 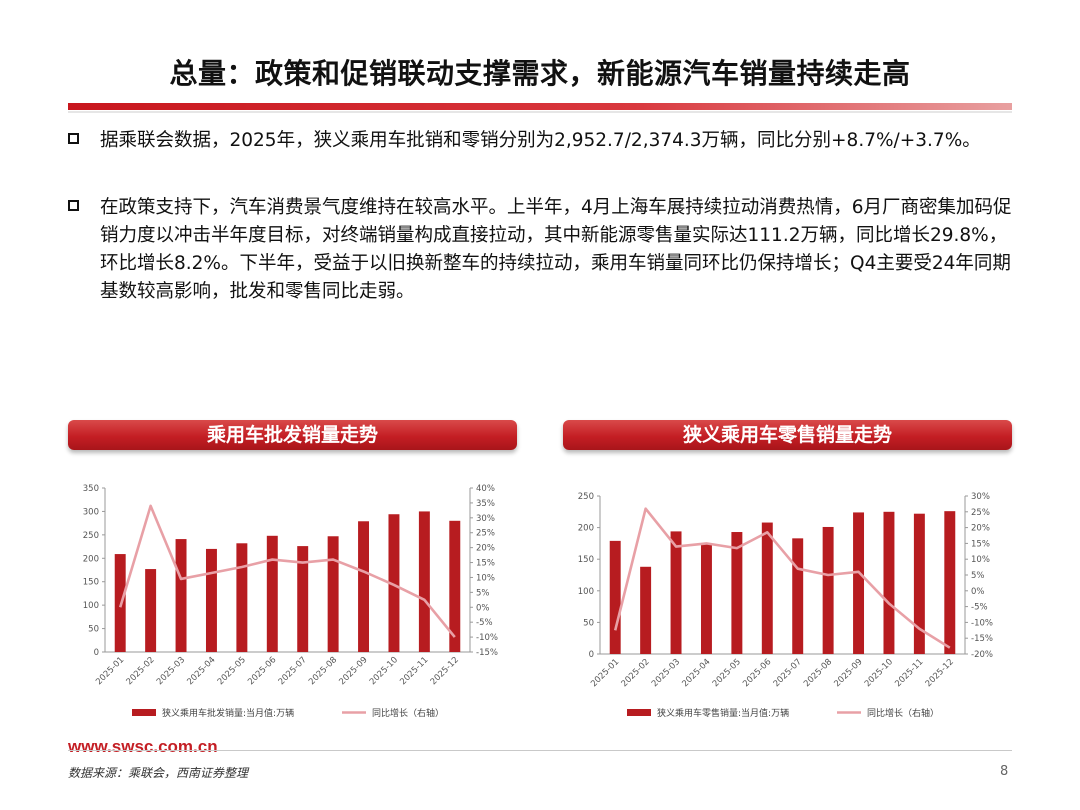 I want to click on chart-2-title-banner: 狭义乘用车零售销量走势, so click(x=787, y=435).